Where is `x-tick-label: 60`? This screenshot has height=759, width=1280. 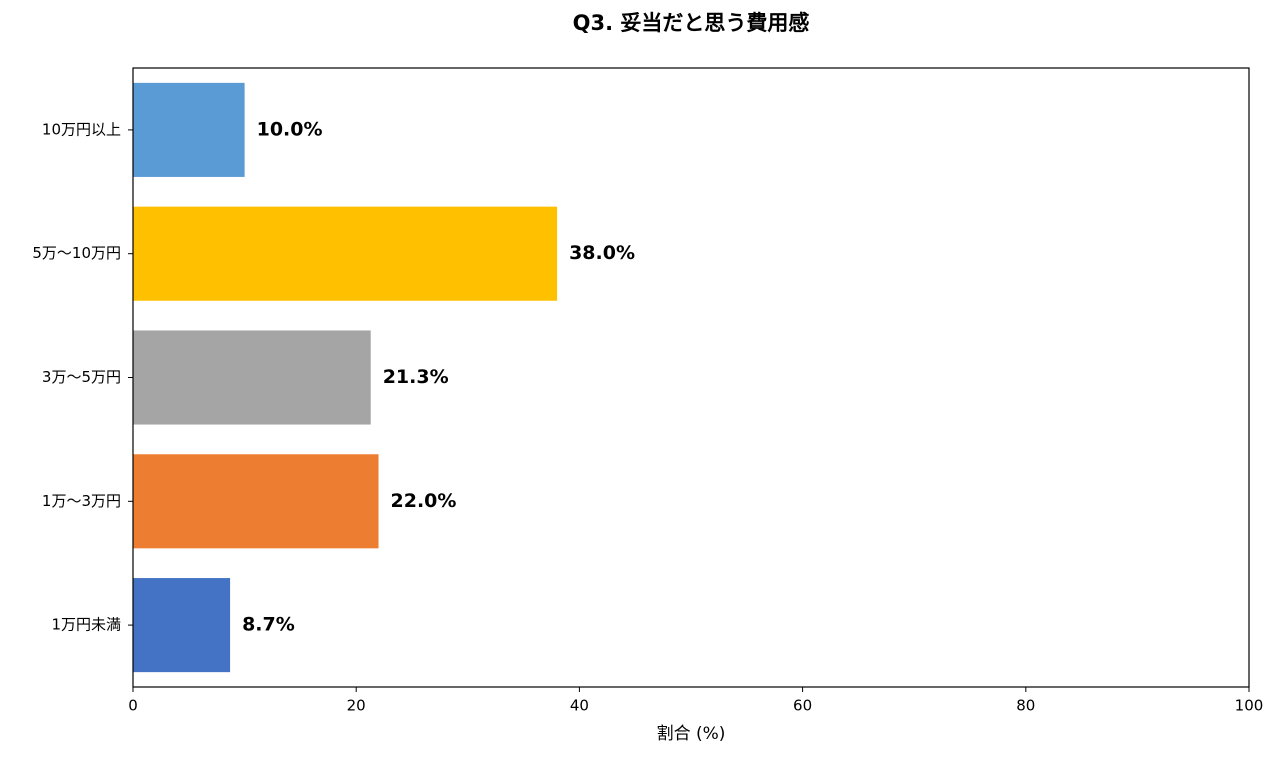 x-tick-label: 60 is located at coordinates (802, 706).